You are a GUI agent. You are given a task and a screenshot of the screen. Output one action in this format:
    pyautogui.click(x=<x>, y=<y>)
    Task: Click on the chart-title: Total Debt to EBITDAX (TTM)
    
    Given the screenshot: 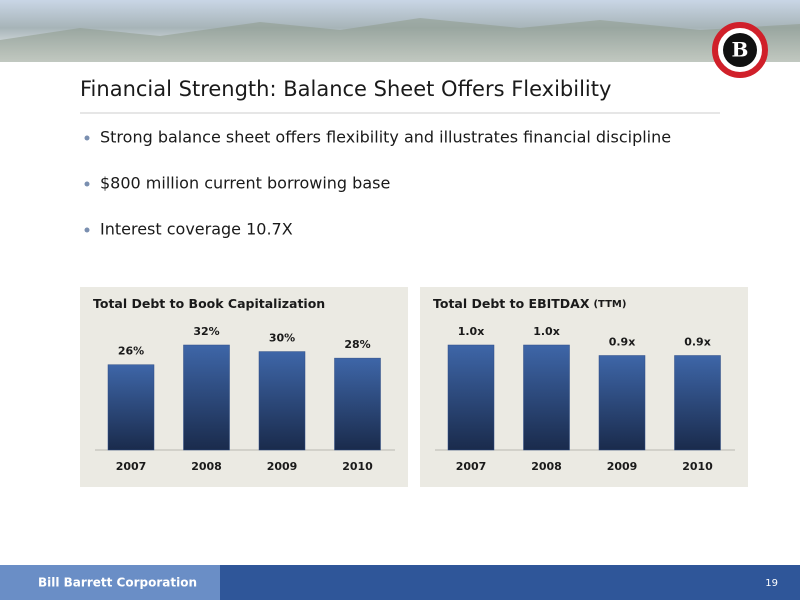 What is the action you would take?
    pyautogui.click(x=529, y=303)
    